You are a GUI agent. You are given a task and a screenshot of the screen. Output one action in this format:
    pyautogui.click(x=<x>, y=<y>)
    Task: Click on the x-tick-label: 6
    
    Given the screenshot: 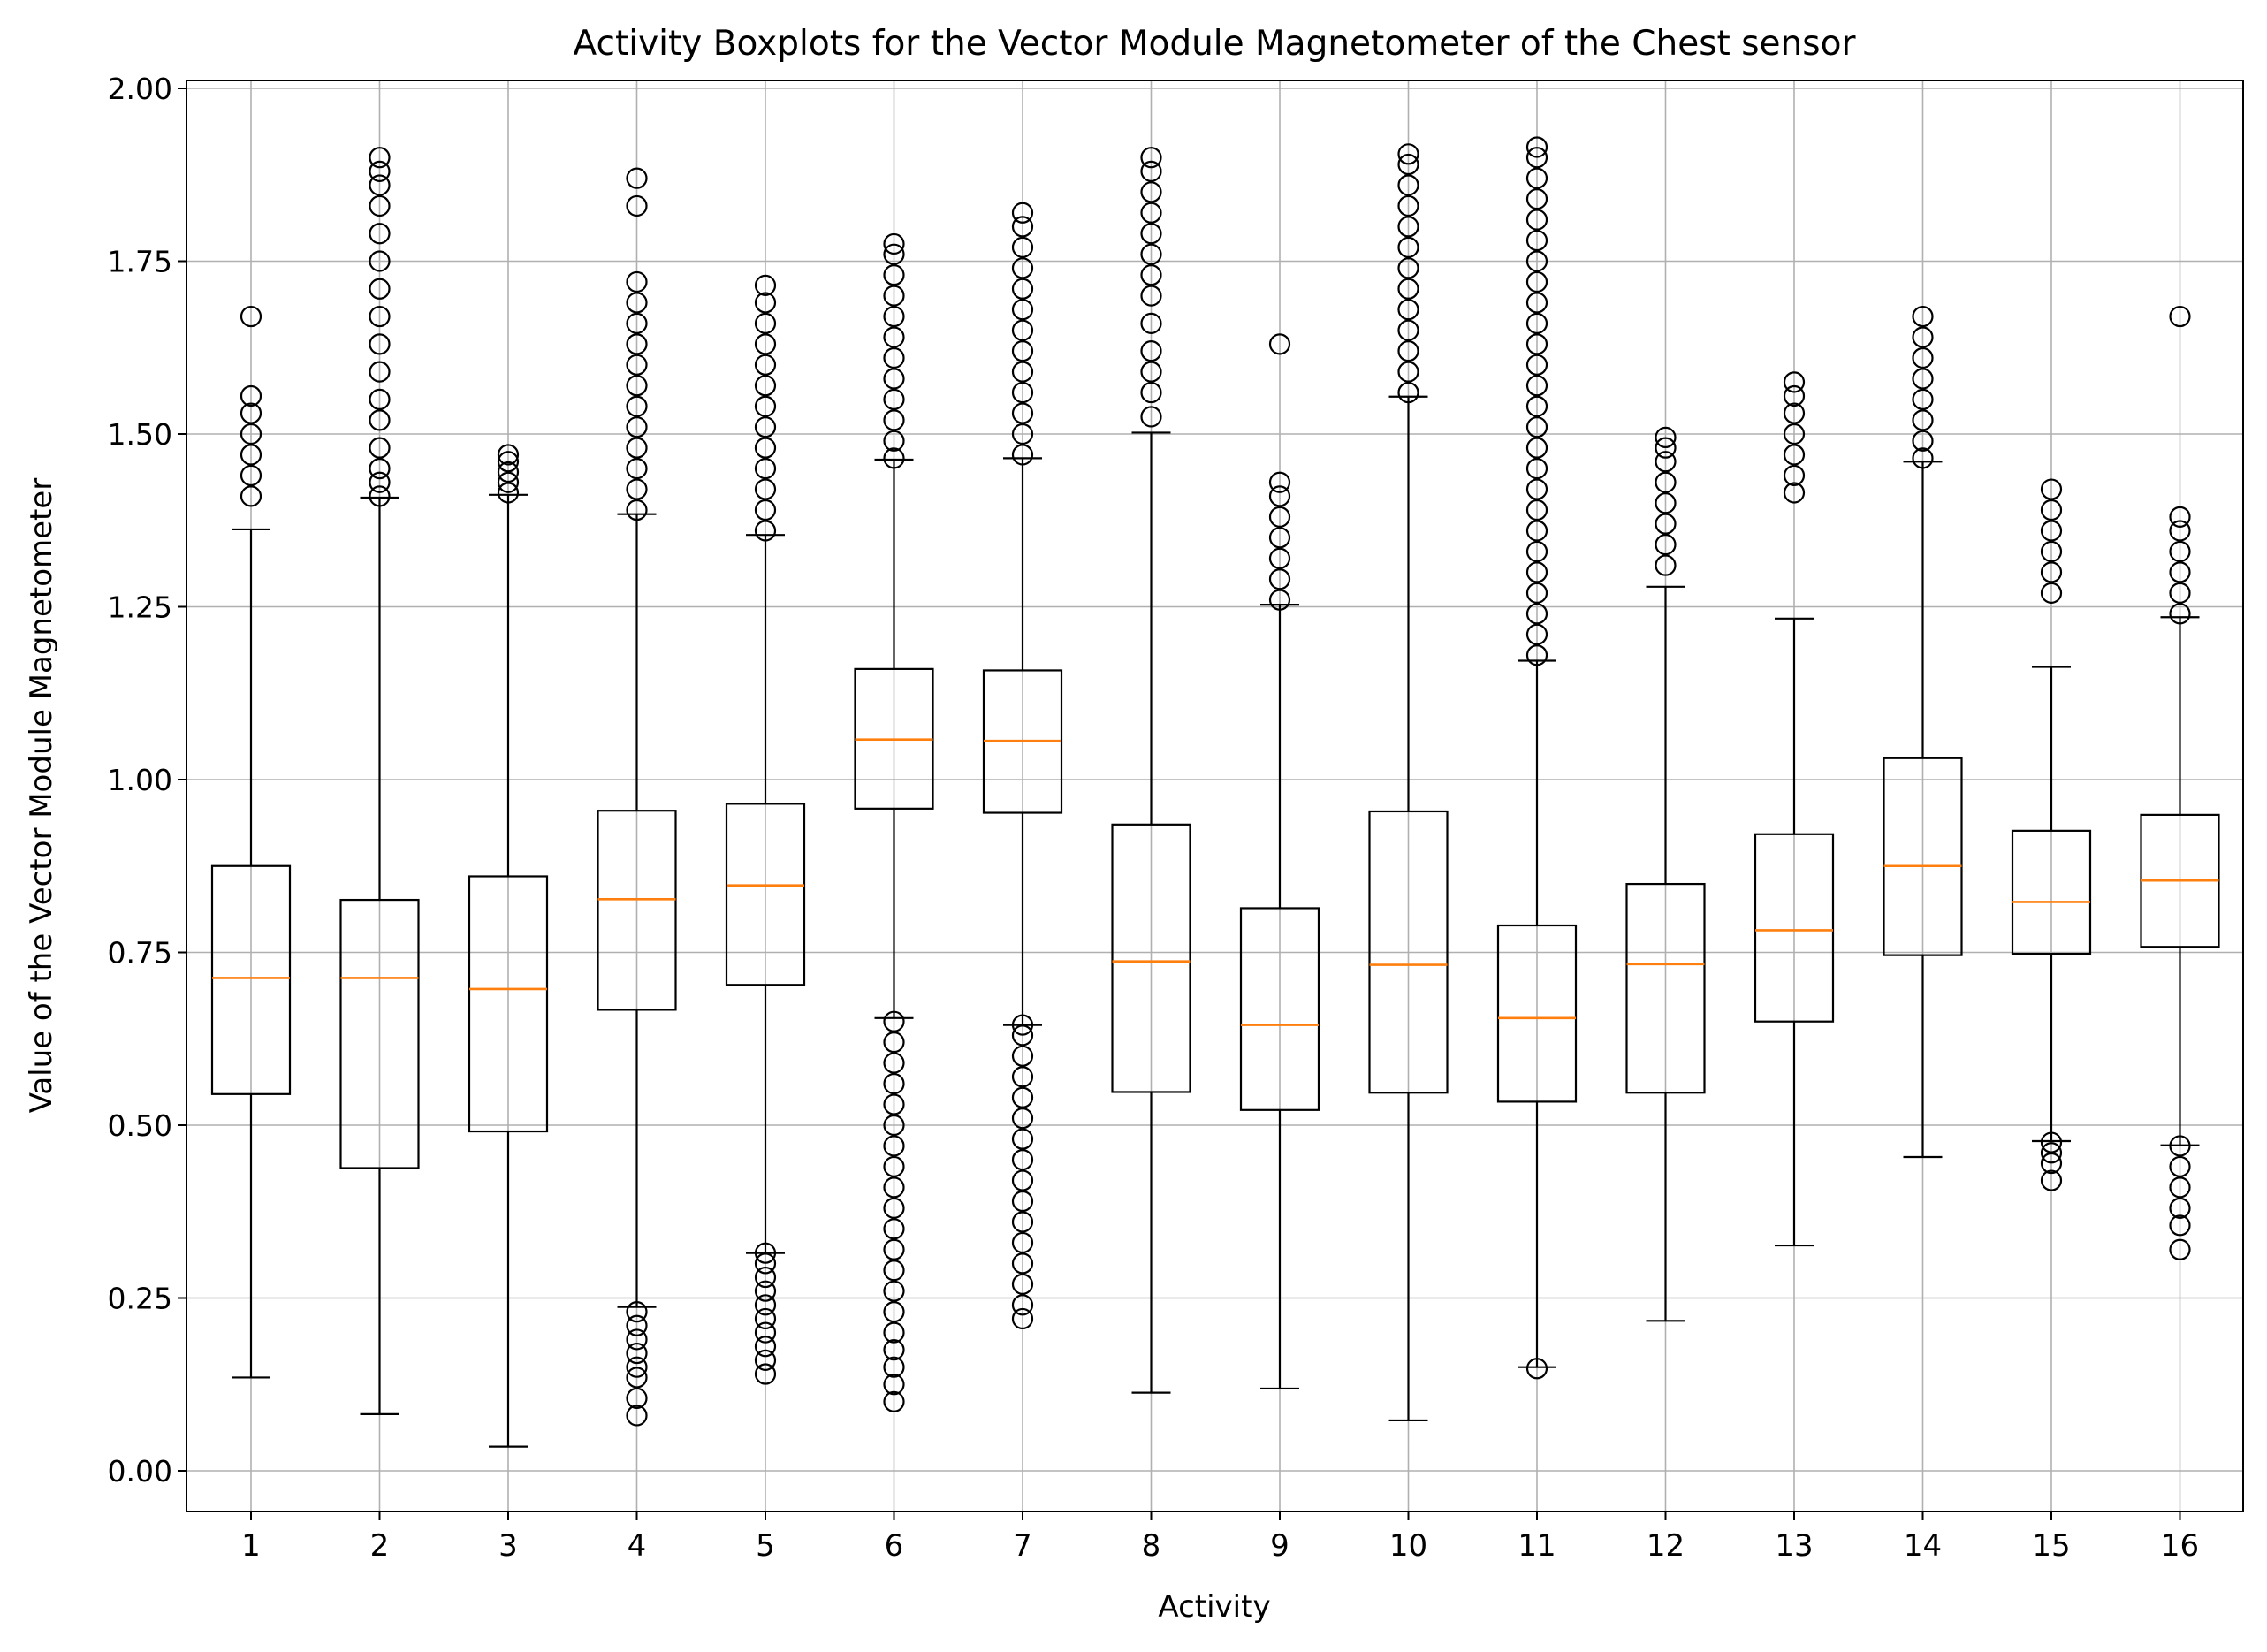 What is the action you would take?
    pyautogui.click(x=894, y=1546)
    